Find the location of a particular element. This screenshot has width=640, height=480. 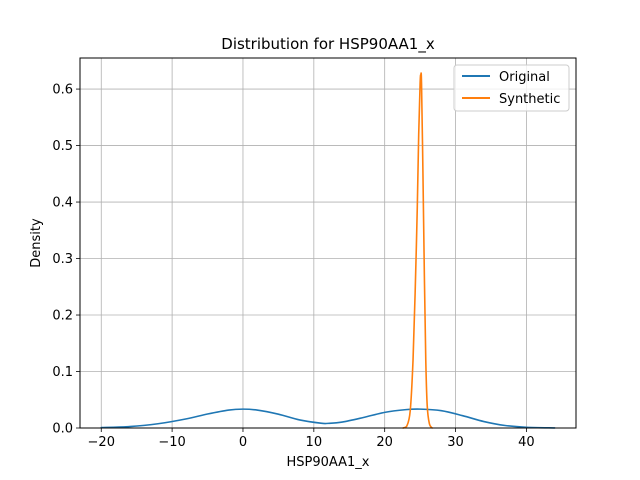

legend-label-synthetic: Synthetic is located at coordinates (529, 99).